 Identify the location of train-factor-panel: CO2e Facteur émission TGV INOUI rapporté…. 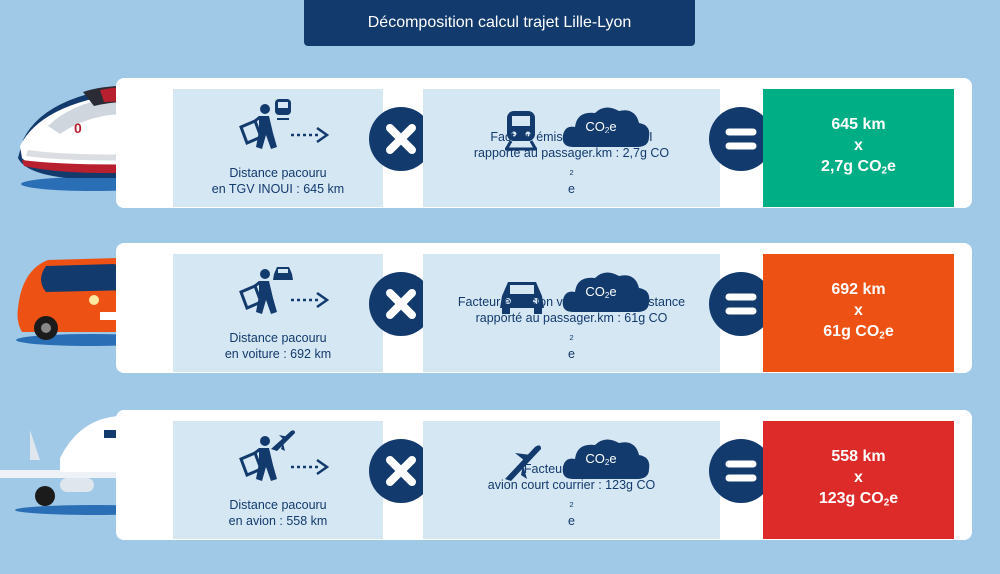
(571, 148).